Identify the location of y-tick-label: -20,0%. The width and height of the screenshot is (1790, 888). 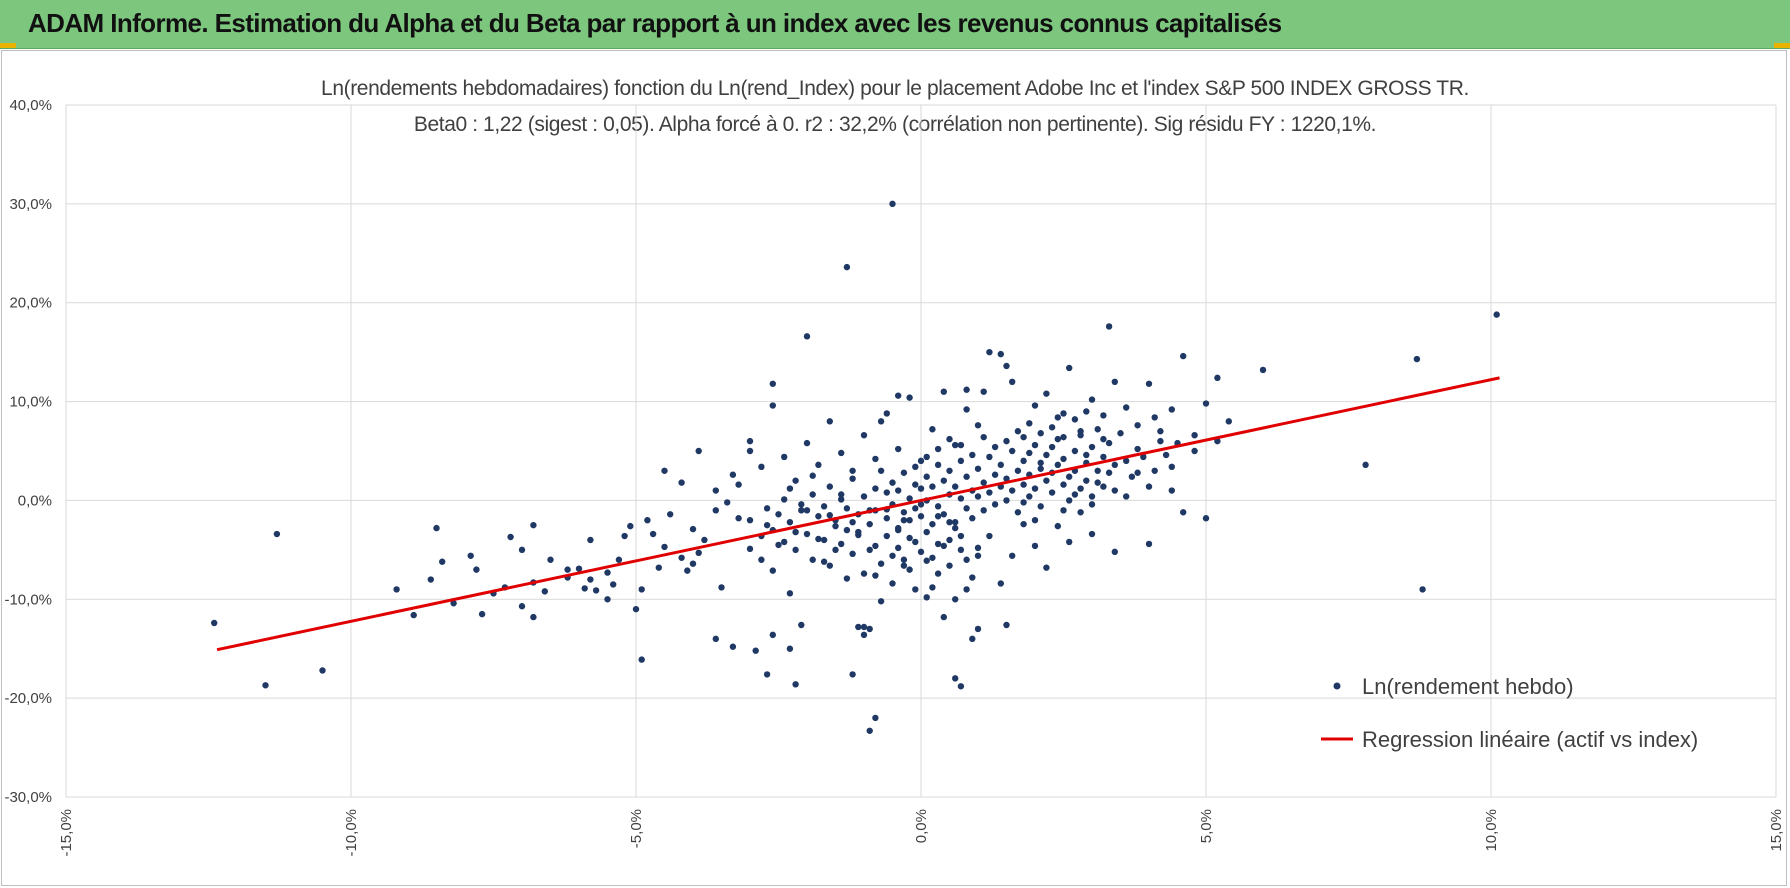
(28, 698).